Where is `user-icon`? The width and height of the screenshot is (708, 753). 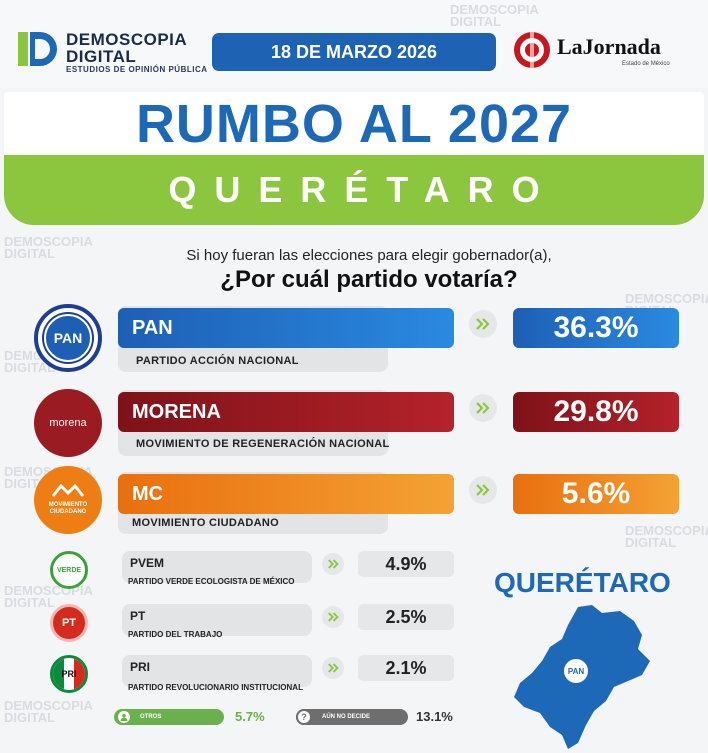
user-icon is located at coordinates (124, 717).